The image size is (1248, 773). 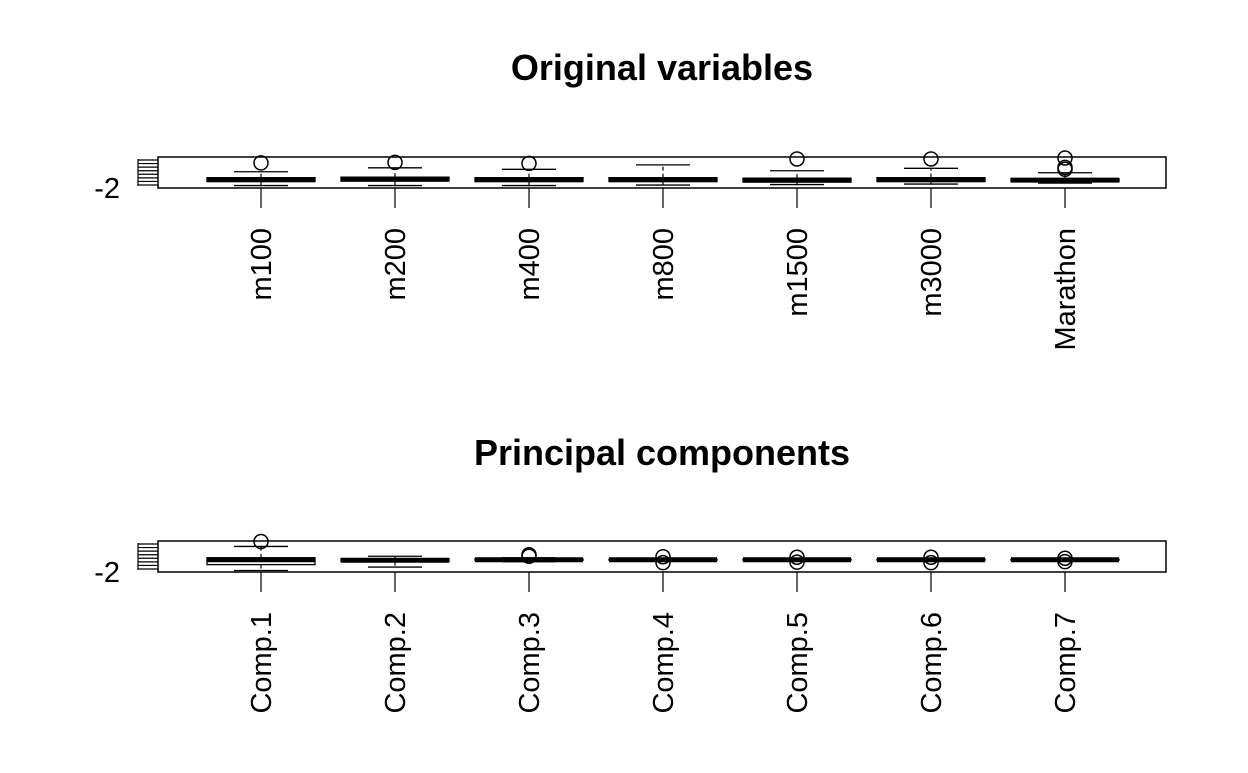 I want to click on box-Comp.7: Comp.7, so click(x=1065, y=632).